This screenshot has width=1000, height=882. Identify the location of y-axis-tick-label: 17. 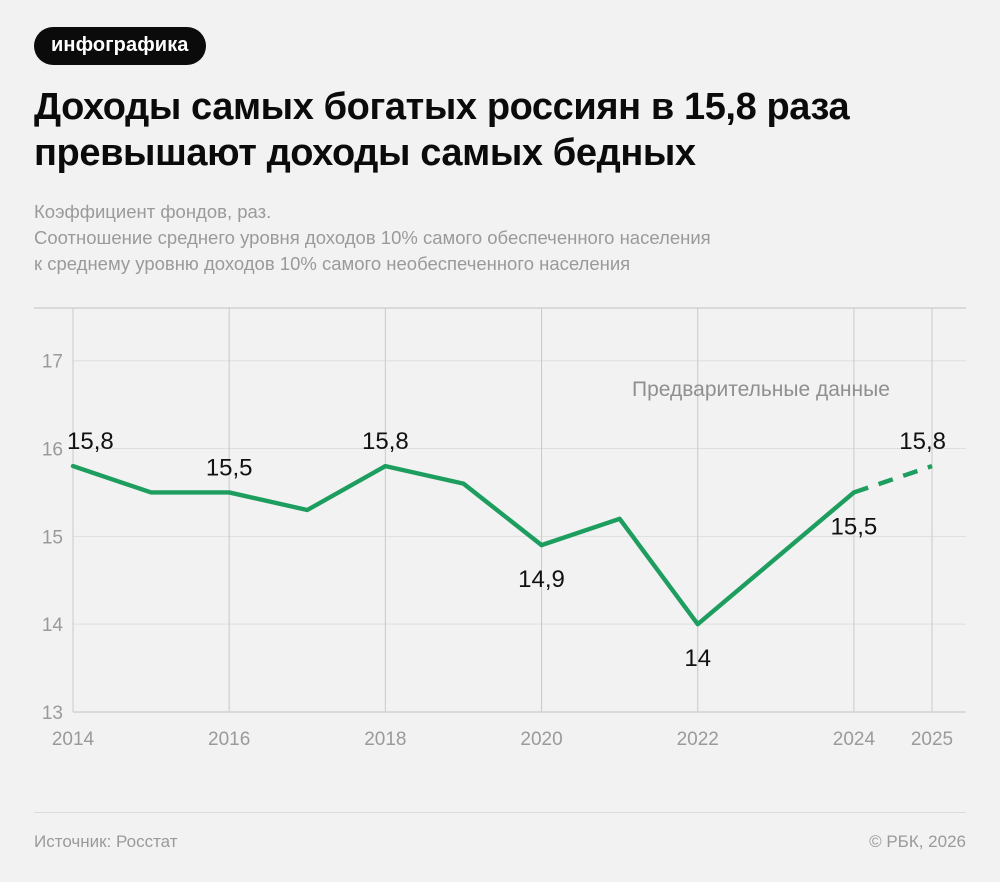
(52, 361).